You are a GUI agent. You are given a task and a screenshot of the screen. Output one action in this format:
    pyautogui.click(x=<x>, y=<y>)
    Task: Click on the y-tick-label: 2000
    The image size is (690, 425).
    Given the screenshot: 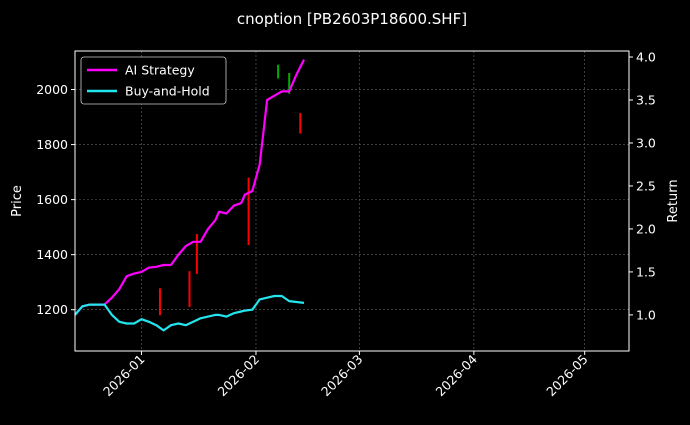 What is the action you would take?
    pyautogui.click(x=52, y=89)
    